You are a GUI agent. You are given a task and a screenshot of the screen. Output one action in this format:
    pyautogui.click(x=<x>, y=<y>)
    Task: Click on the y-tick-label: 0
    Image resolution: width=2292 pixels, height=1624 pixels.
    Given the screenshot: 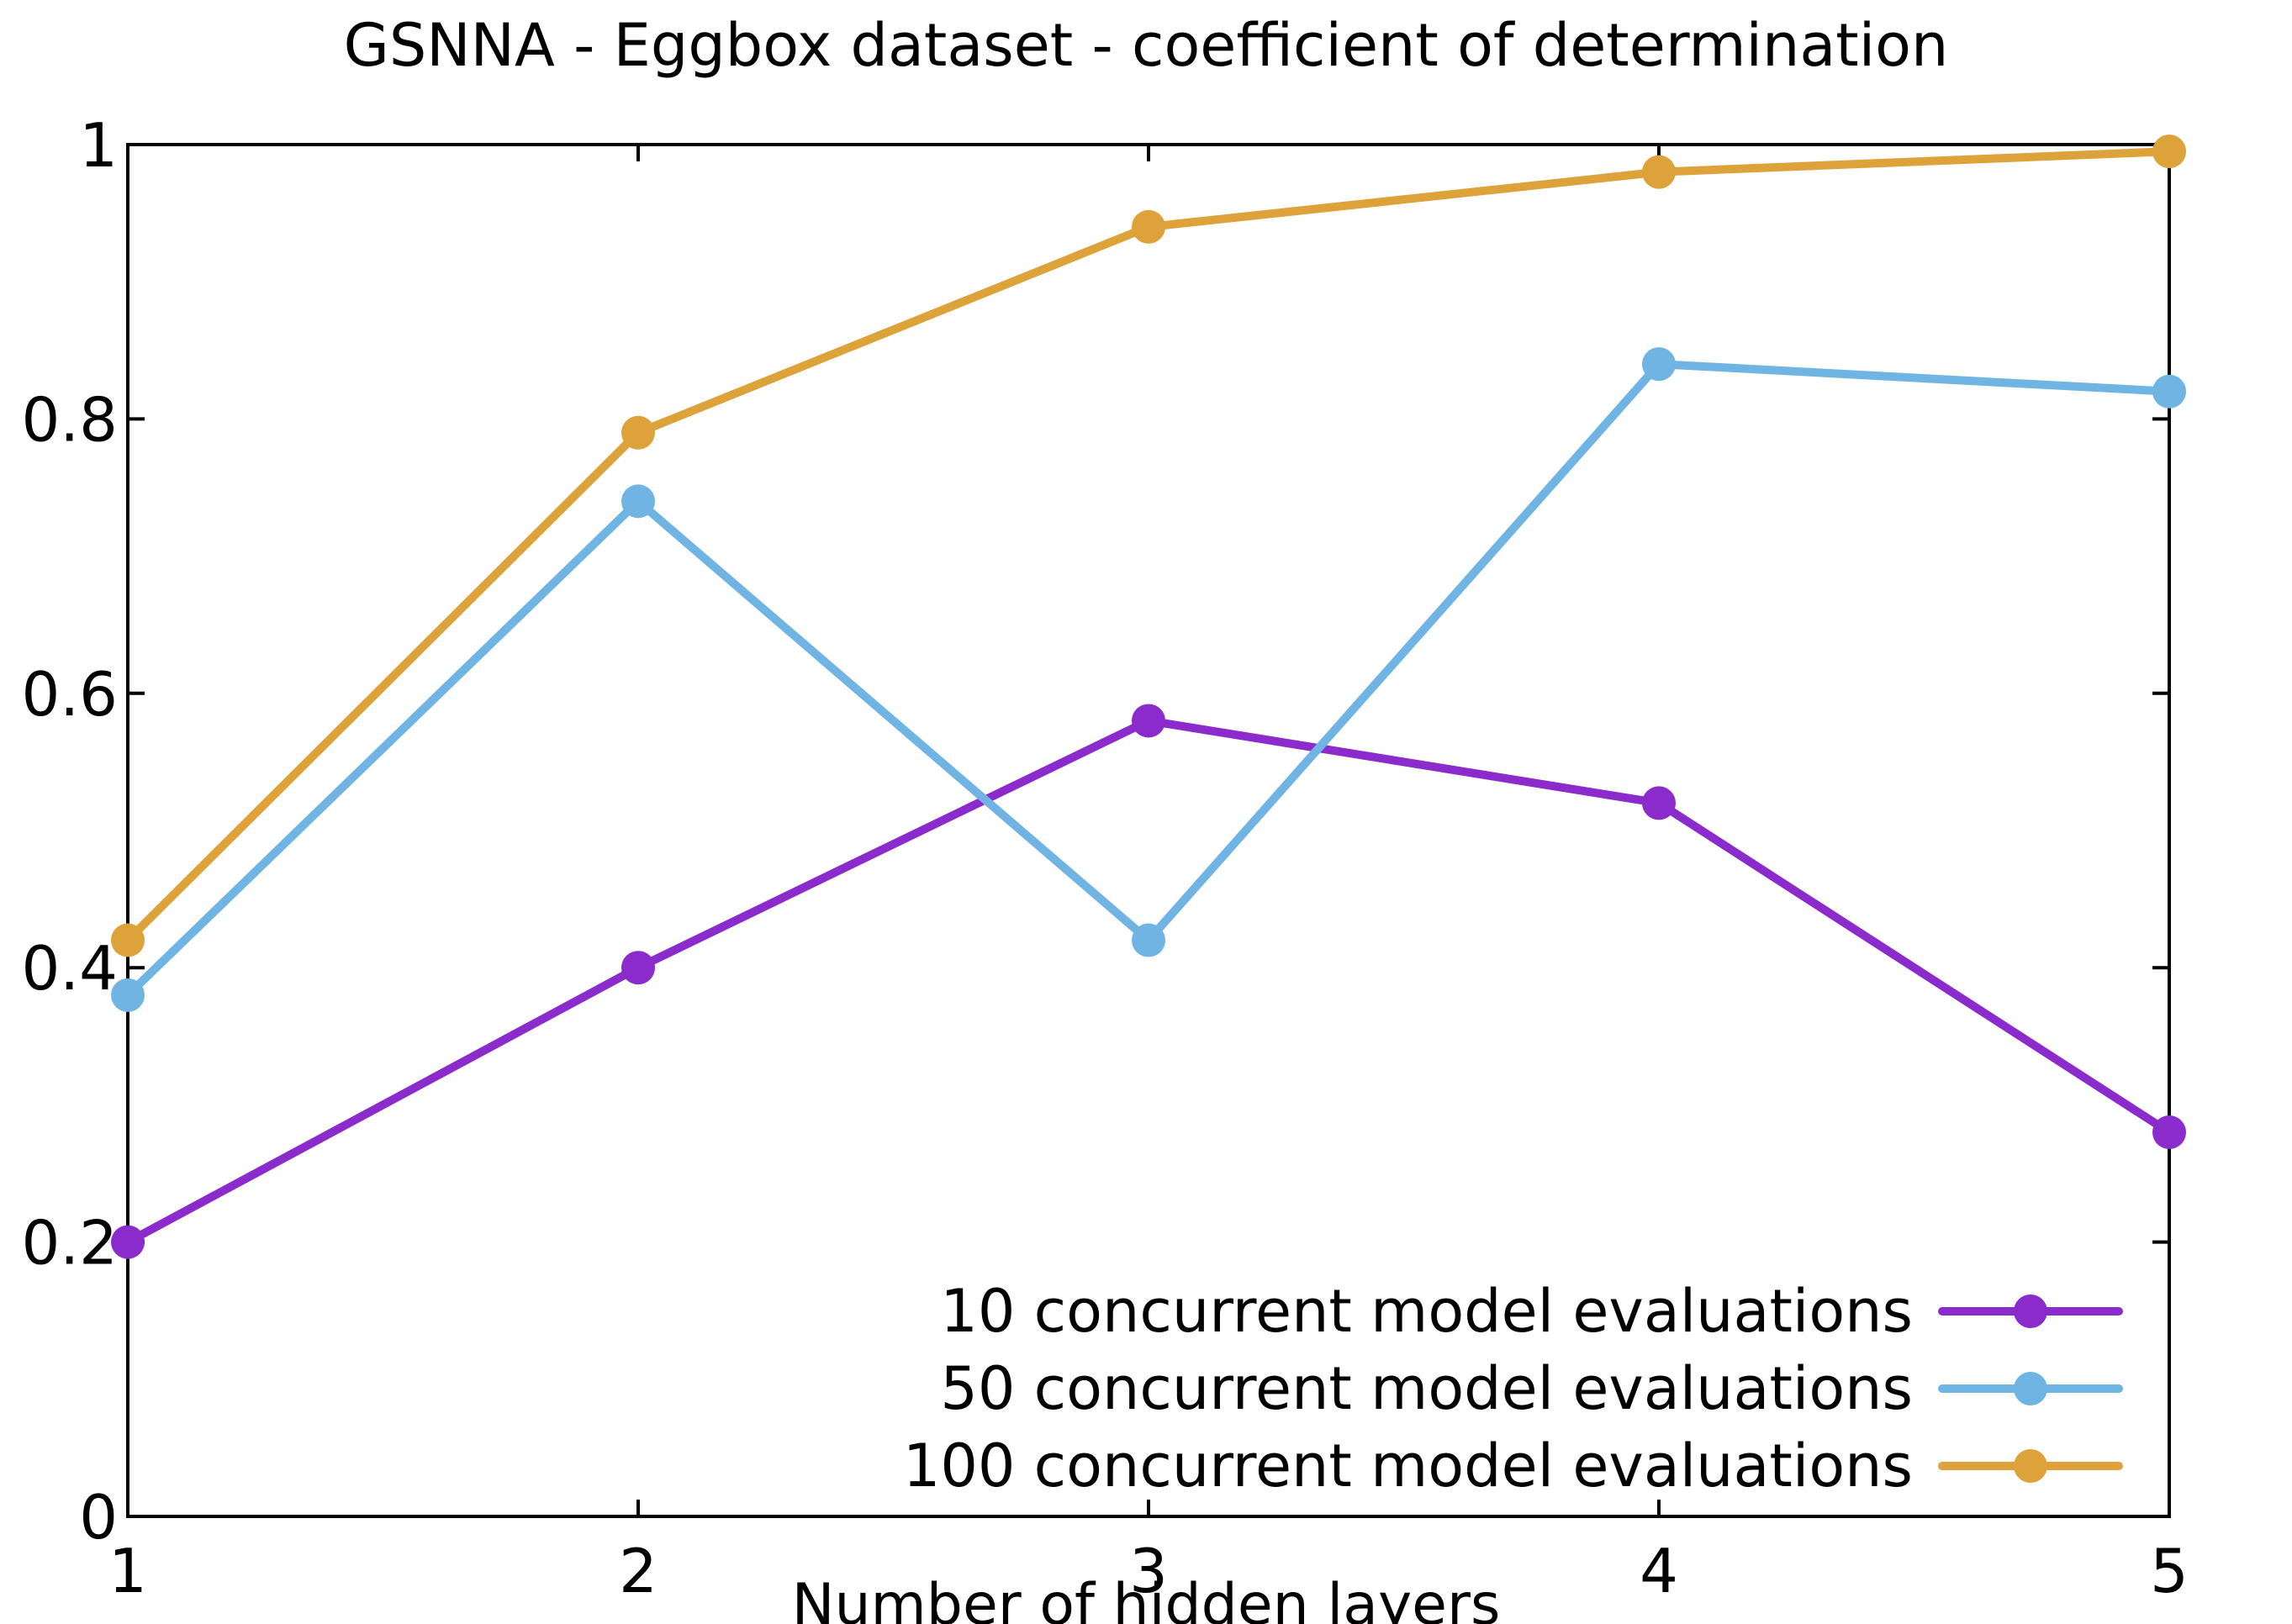 What is the action you would take?
    pyautogui.click(x=99, y=1517)
    